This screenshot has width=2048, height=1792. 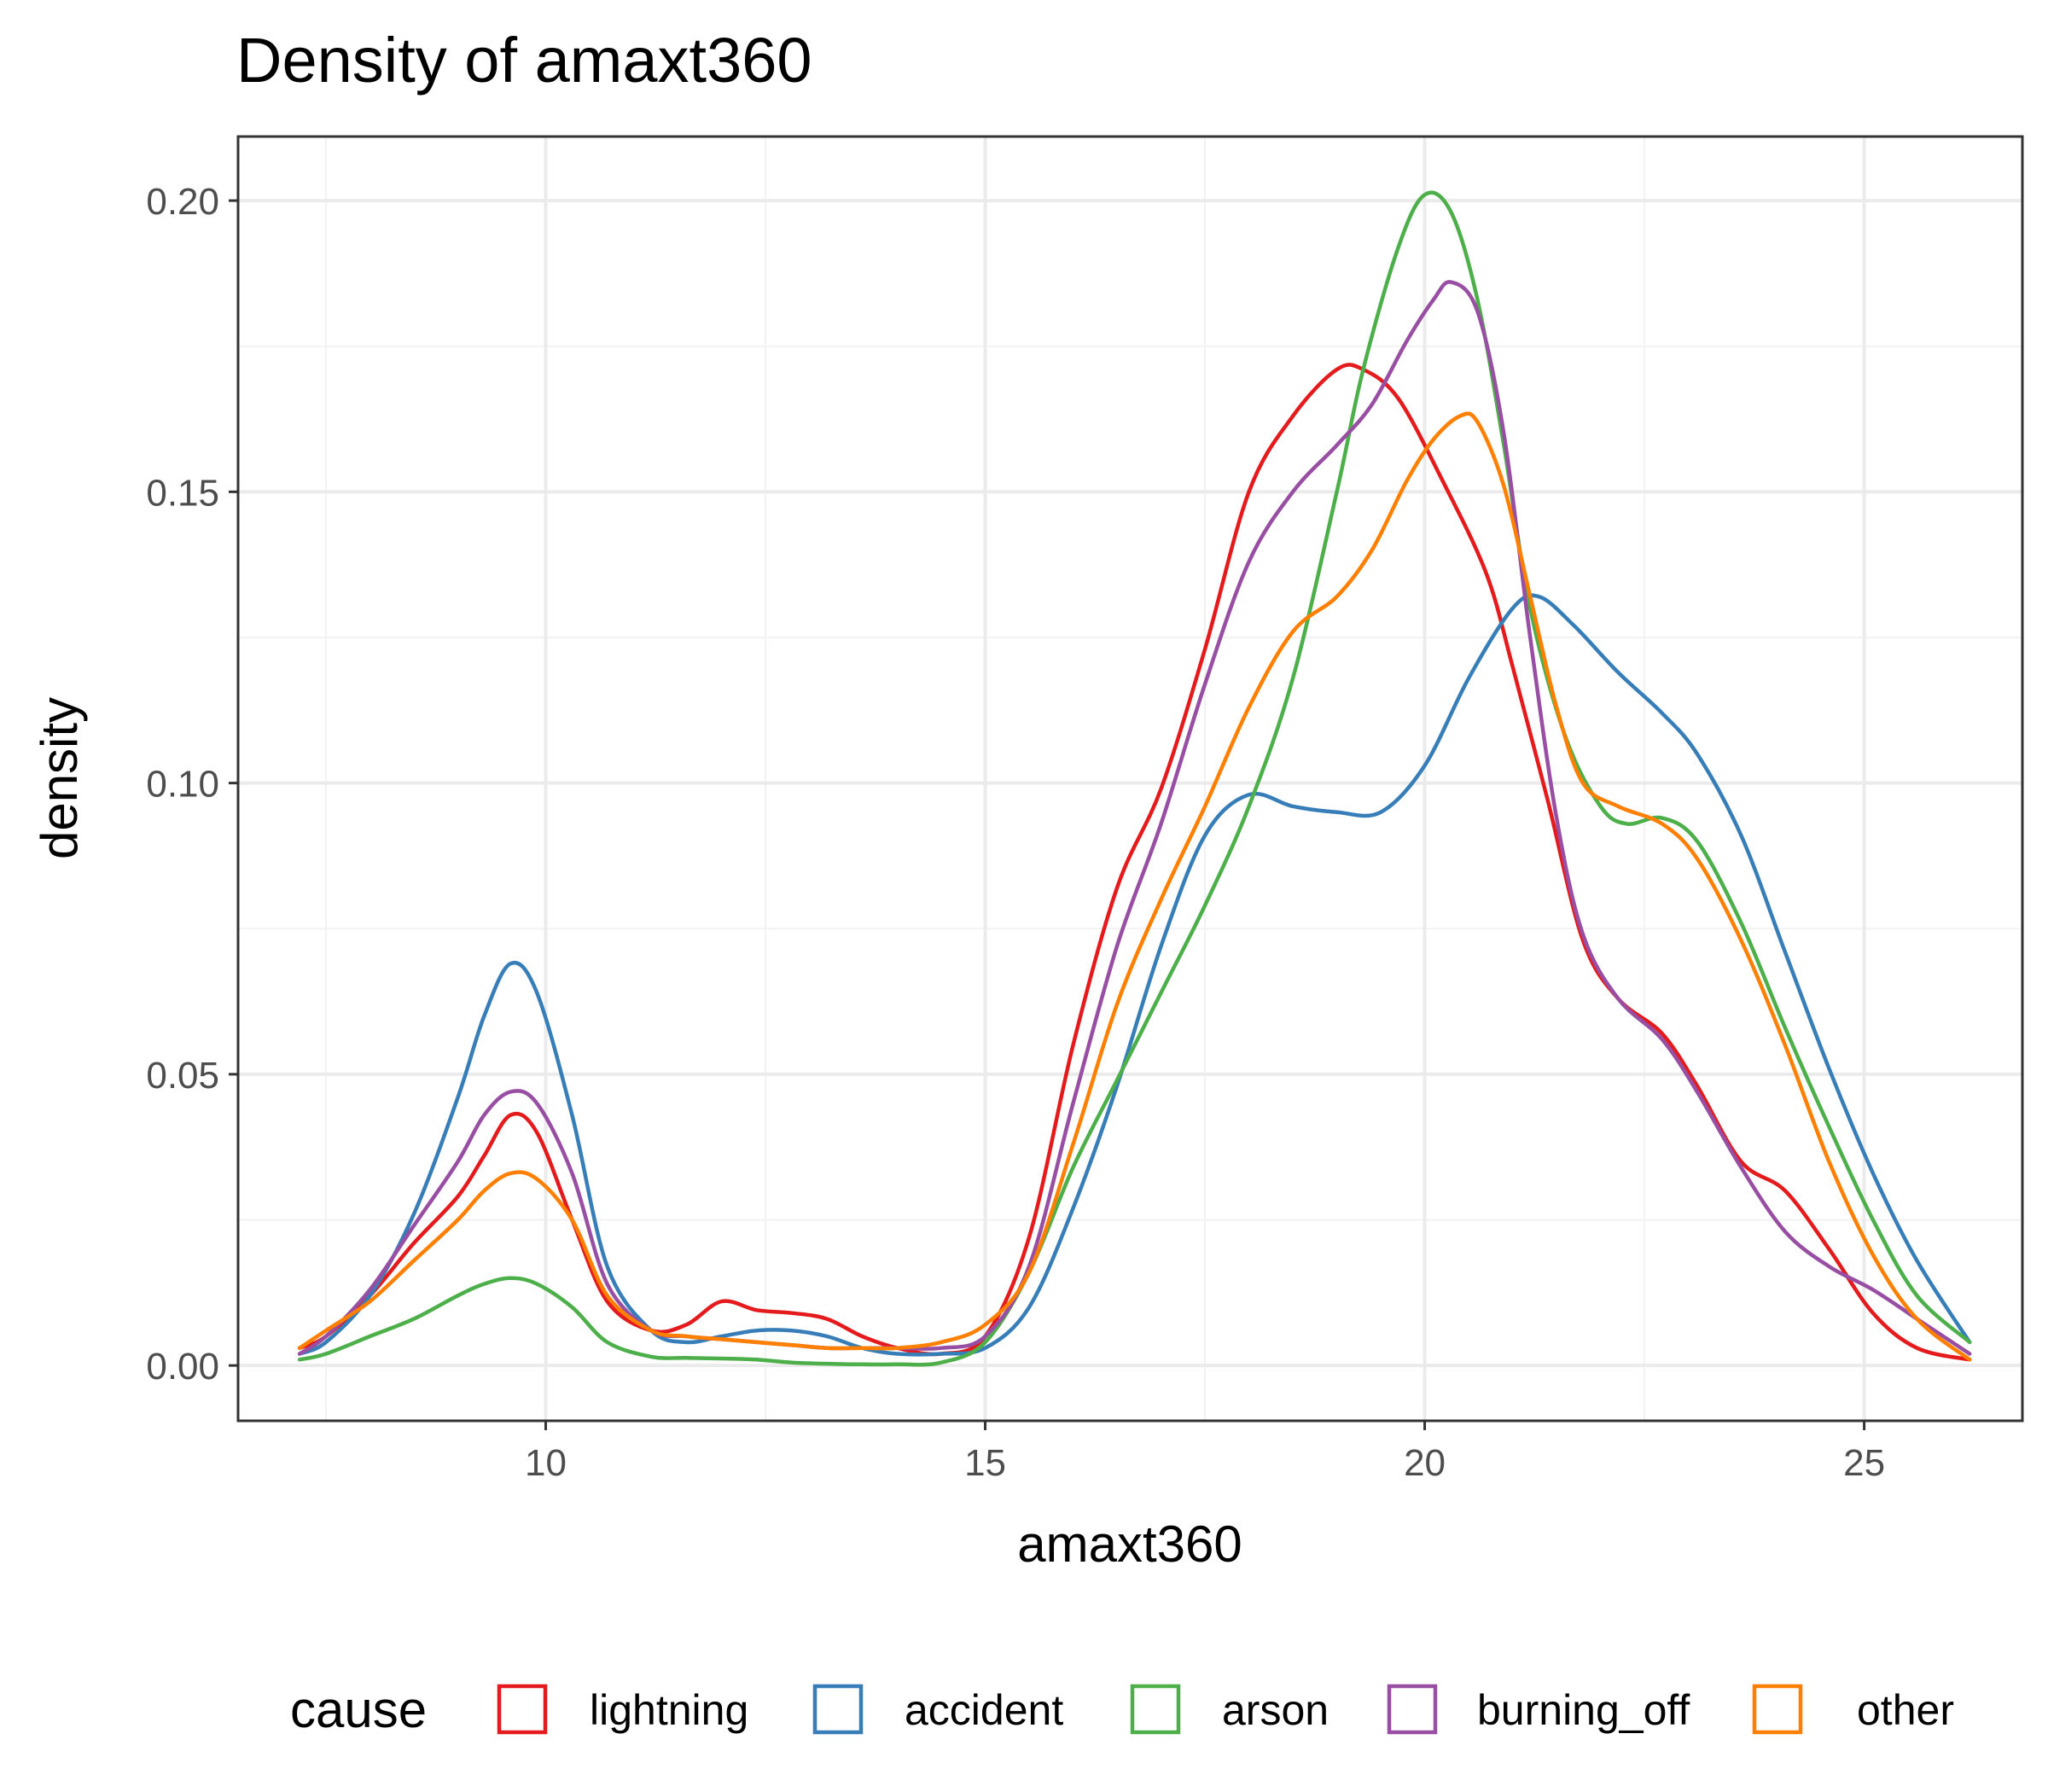 What do you see at coordinates (182, 493) in the screenshot?
I see `y-tick-label: 0.15` at bounding box center [182, 493].